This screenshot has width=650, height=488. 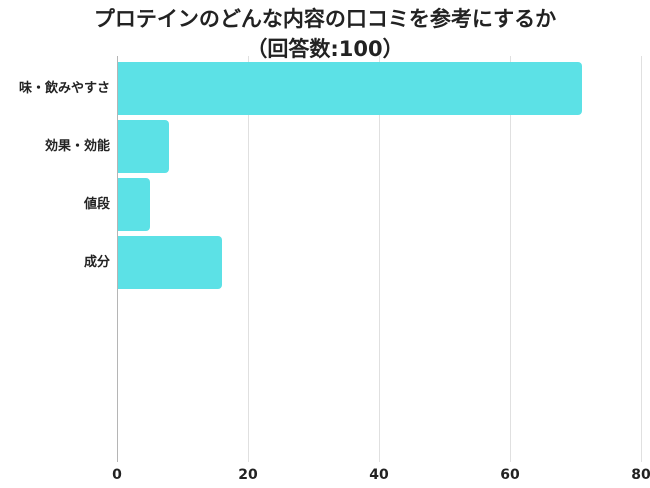 I want to click on chart-title: プロテインのどんな内容の口コミを参考にするか, so click(x=325, y=19).